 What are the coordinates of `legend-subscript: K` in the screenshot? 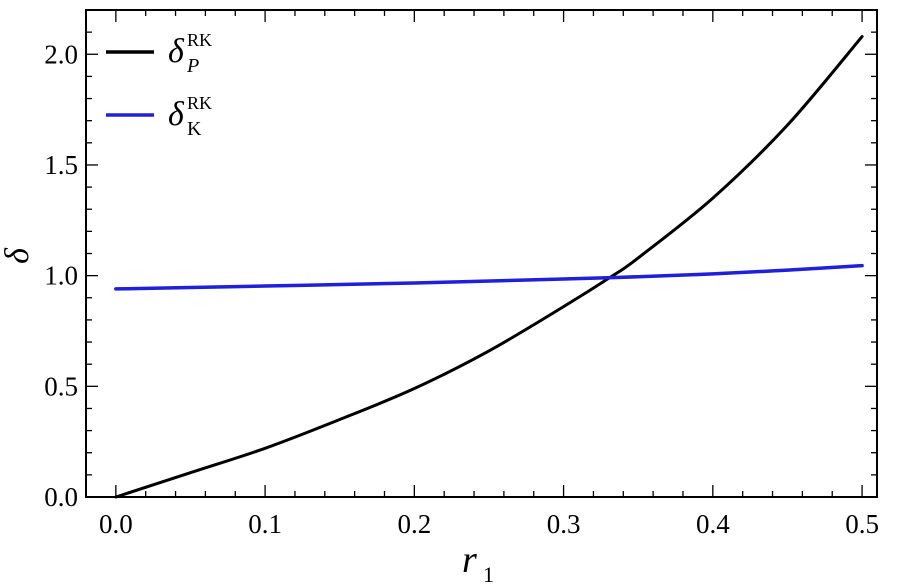 It's located at (194, 129).